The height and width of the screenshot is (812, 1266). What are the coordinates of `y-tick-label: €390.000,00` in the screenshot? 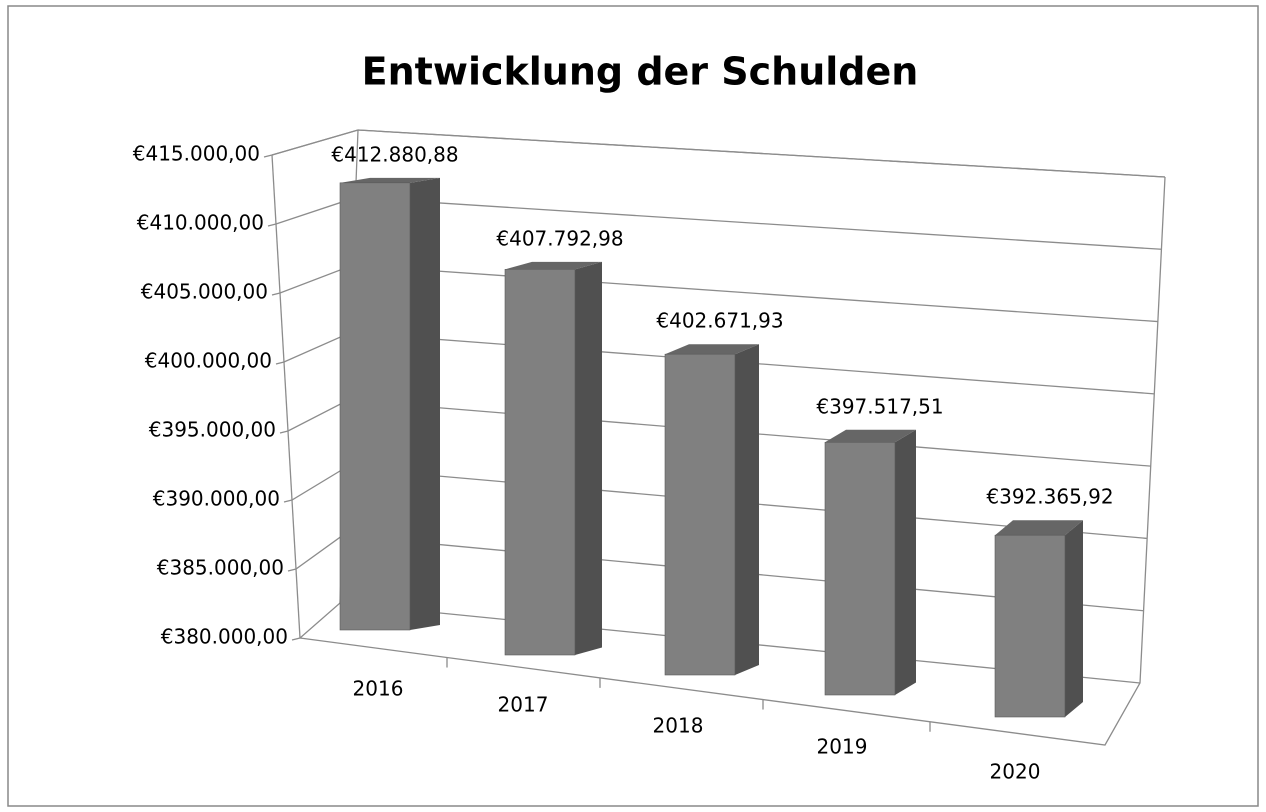 It's located at (216, 499).